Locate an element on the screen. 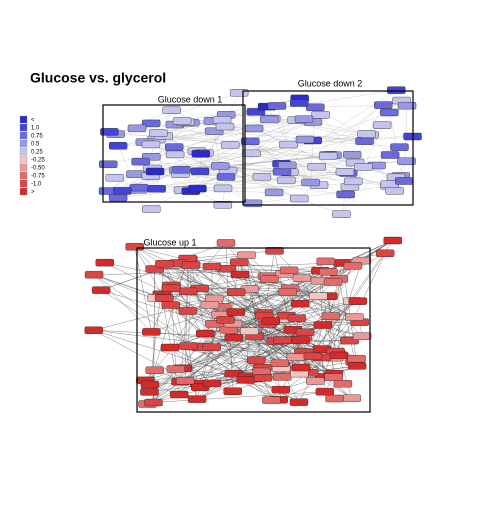 This screenshot has width=500, height=505. legend-label: -0.50 is located at coordinates (38, 169).